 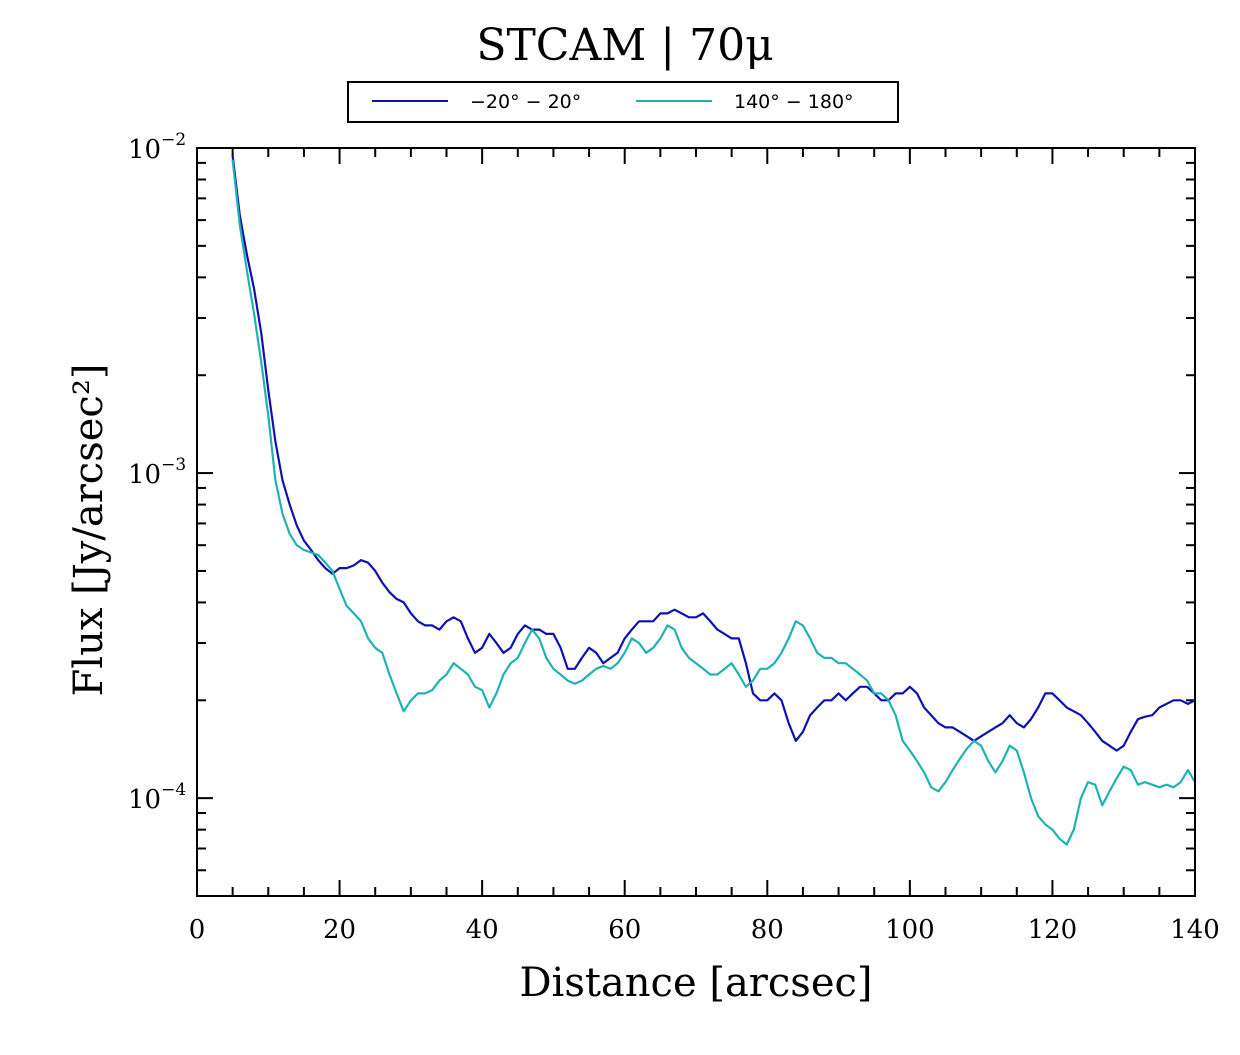 What do you see at coordinates (339, 930) in the screenshot?
I see `x-tick-label: 20` at bounding box center [339, 930].